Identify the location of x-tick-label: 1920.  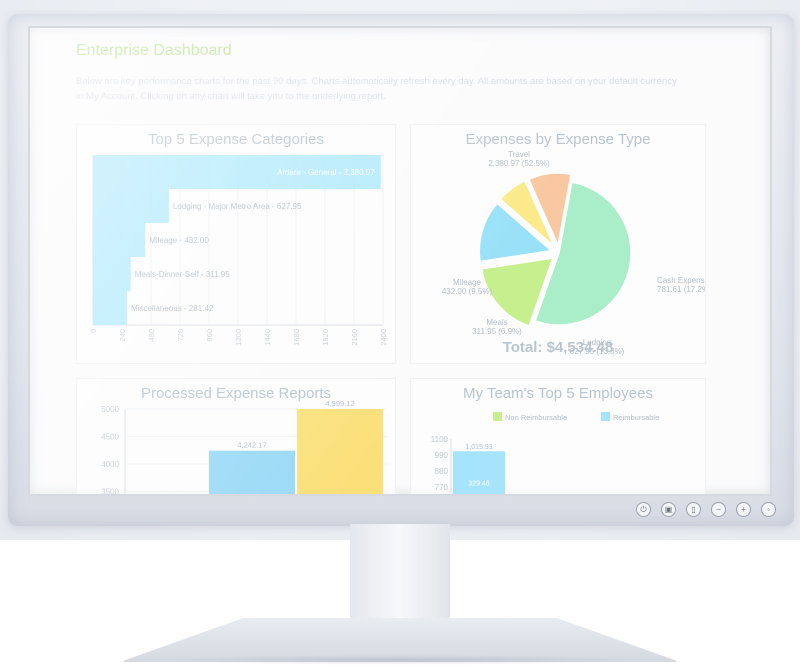
(325, 337).